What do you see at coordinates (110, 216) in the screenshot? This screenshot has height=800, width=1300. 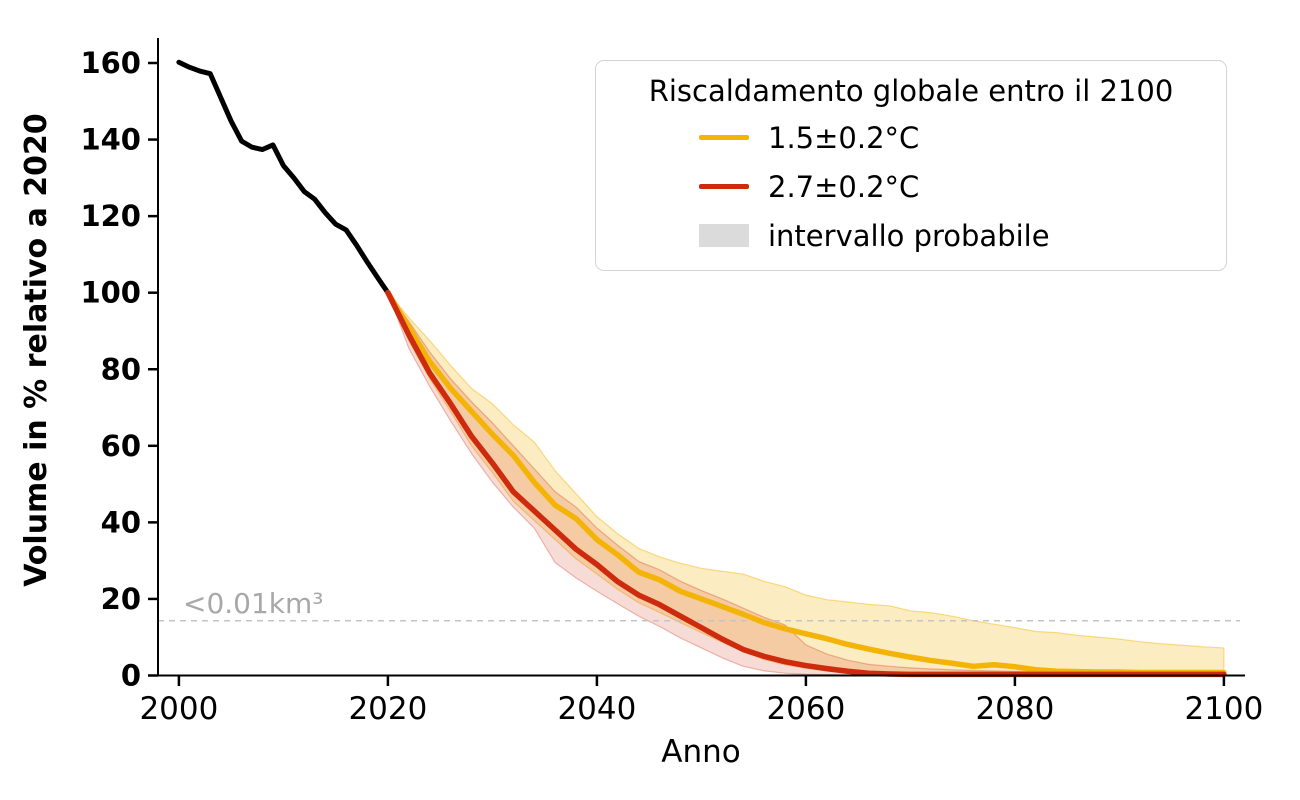 I see `y-tick-label: 120` at bounding box center [110, 216].